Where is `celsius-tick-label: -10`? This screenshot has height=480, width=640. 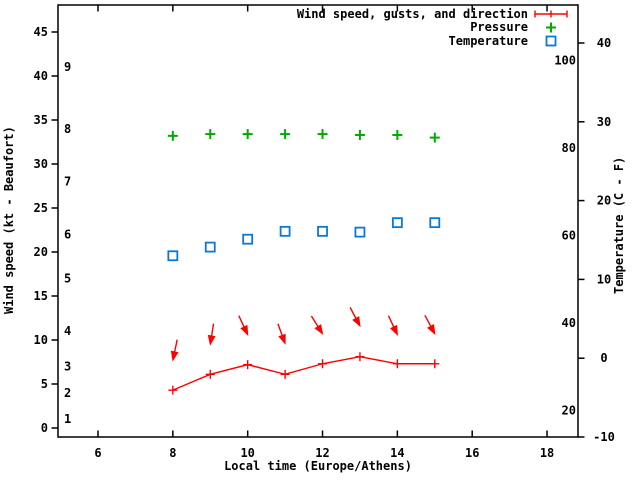 celsius-tick-label: -10 is located at coordinates (604, 437).